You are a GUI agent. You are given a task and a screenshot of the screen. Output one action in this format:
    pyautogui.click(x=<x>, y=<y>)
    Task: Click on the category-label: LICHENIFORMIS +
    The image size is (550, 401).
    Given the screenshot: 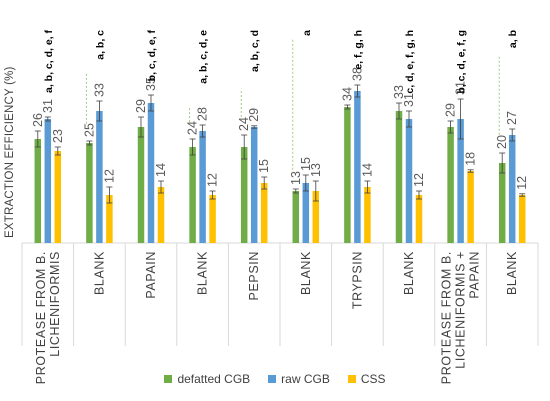 What is the action you would take?
    pyautogui.click(x=461, y=310)
    